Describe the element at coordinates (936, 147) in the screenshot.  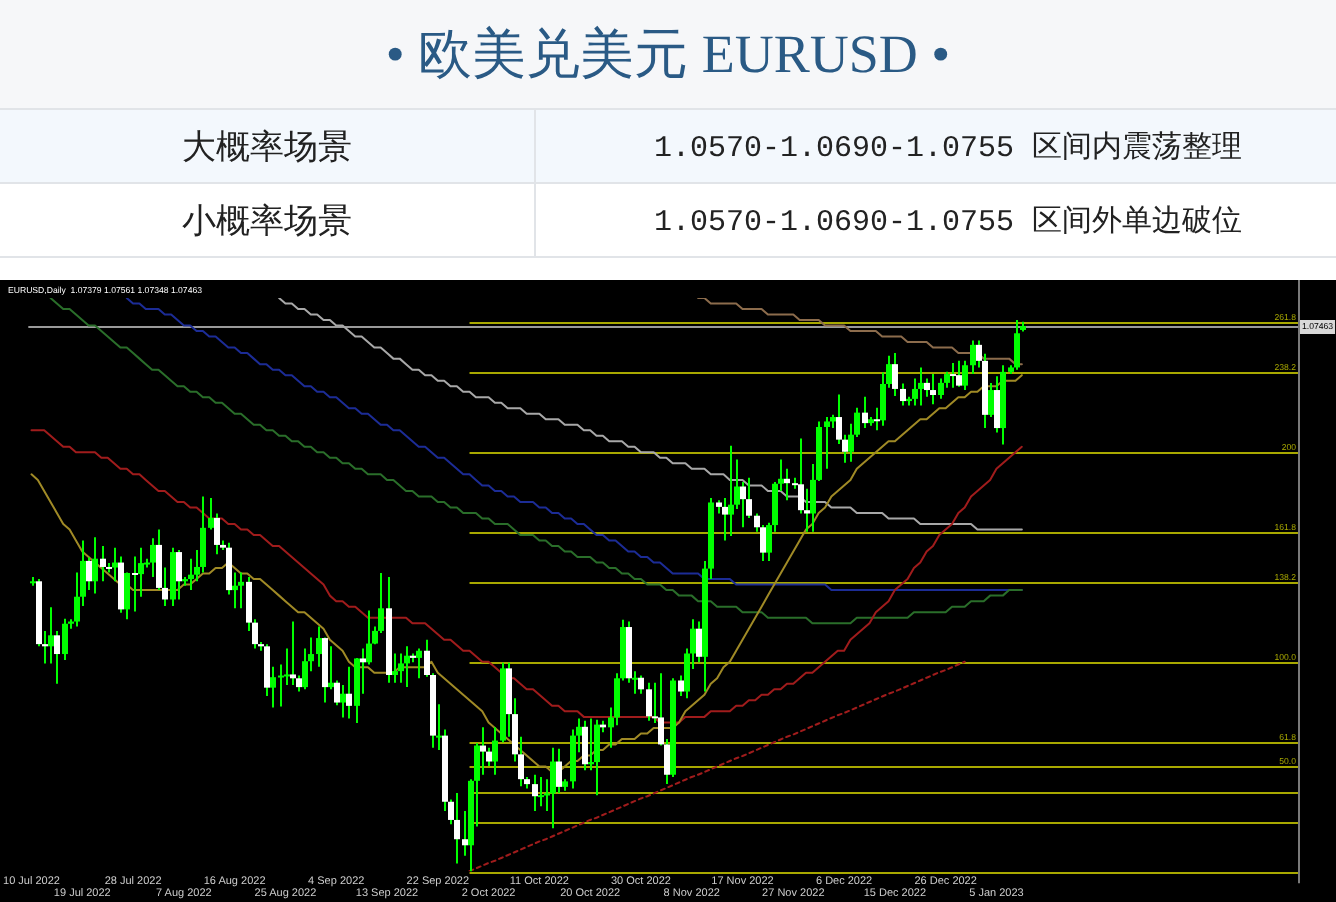
I see `text: 1.0570-1.0690-1.0755 区间内震荡整理` at that location.